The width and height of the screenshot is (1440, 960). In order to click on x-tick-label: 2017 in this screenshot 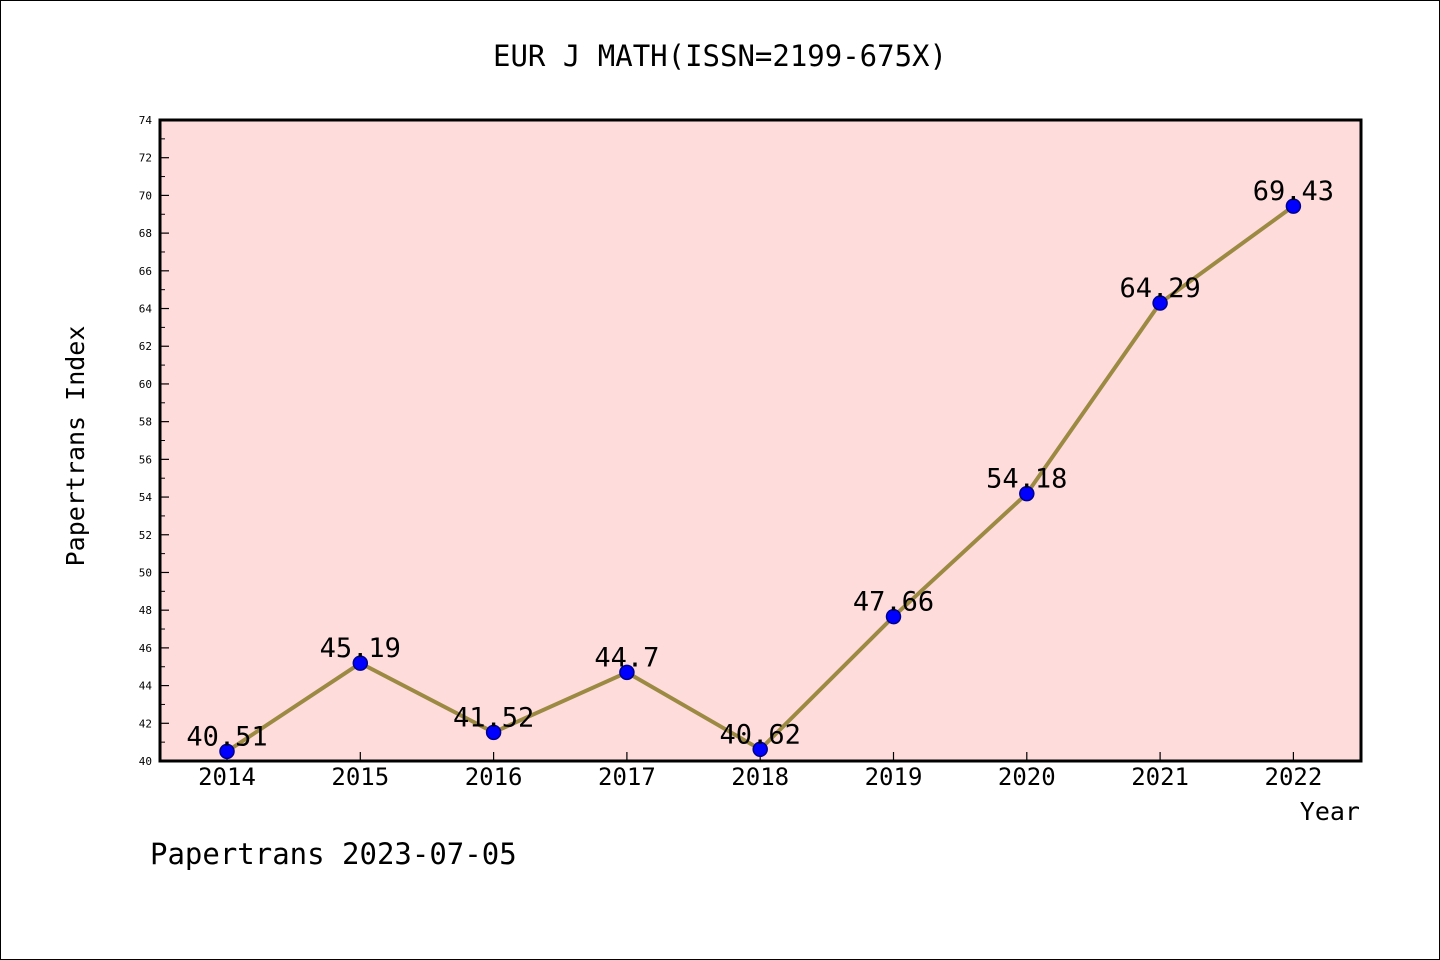, I will do `click(627, 777)`.